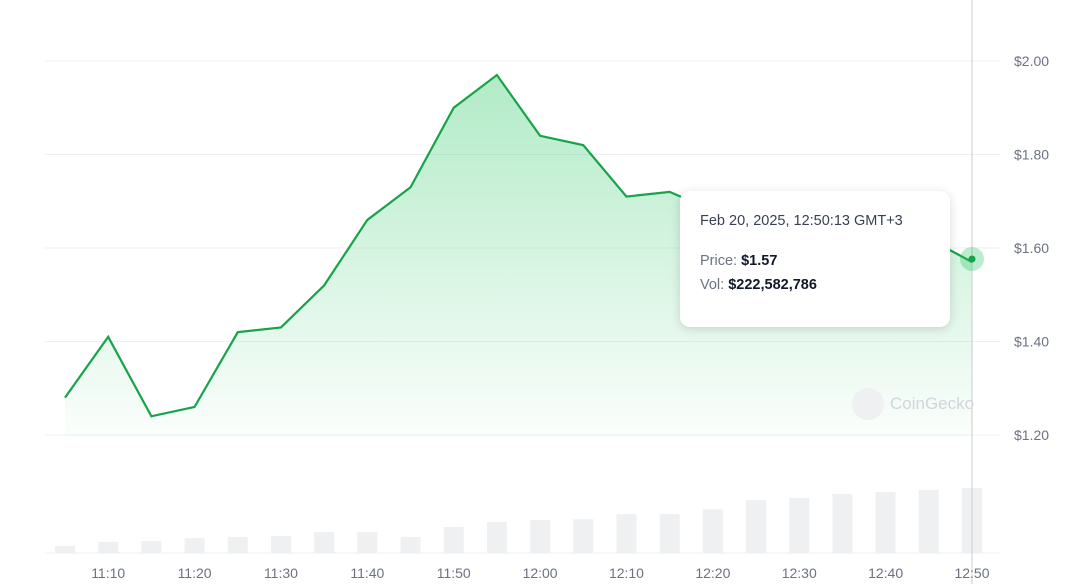  I want to click on x-tick-label: 12:30, so click(799, 573).